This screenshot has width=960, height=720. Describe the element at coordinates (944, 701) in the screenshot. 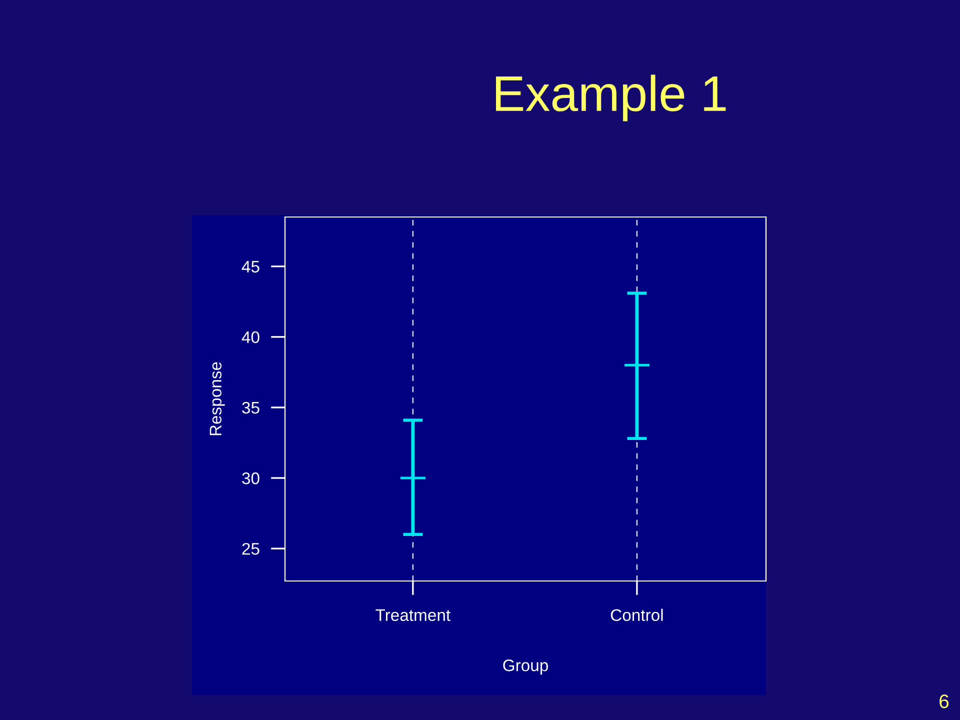

I see `text: 6` at that location.